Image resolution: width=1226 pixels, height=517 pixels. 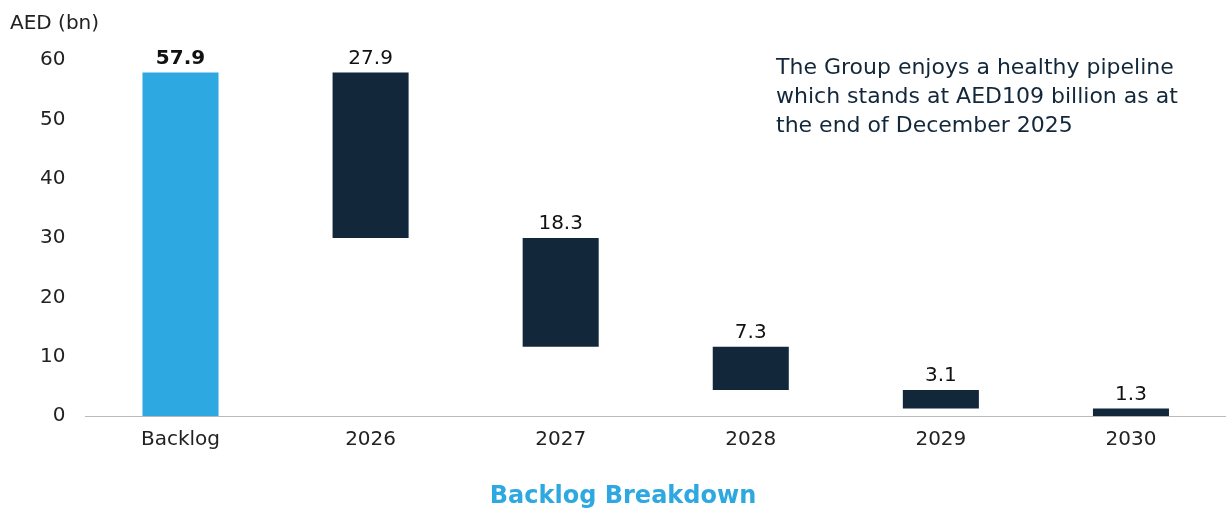 I want to click on y-tick-label: 30, so click(x=53, y=236).